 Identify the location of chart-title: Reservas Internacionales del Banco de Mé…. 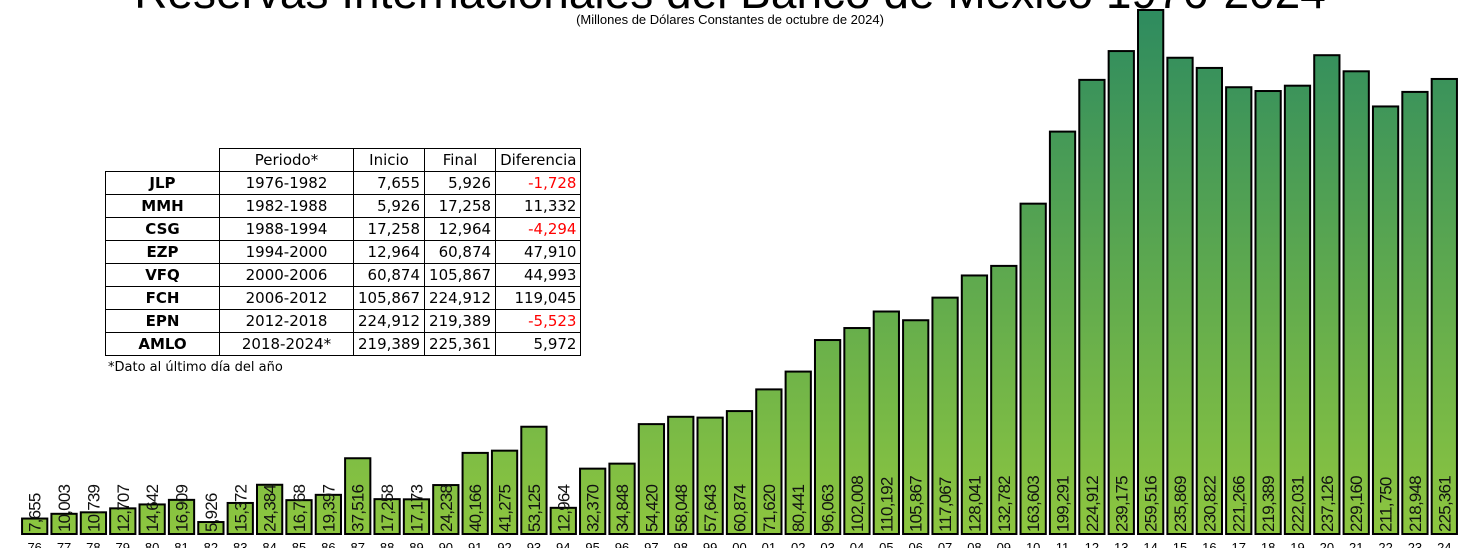
(730, 9).